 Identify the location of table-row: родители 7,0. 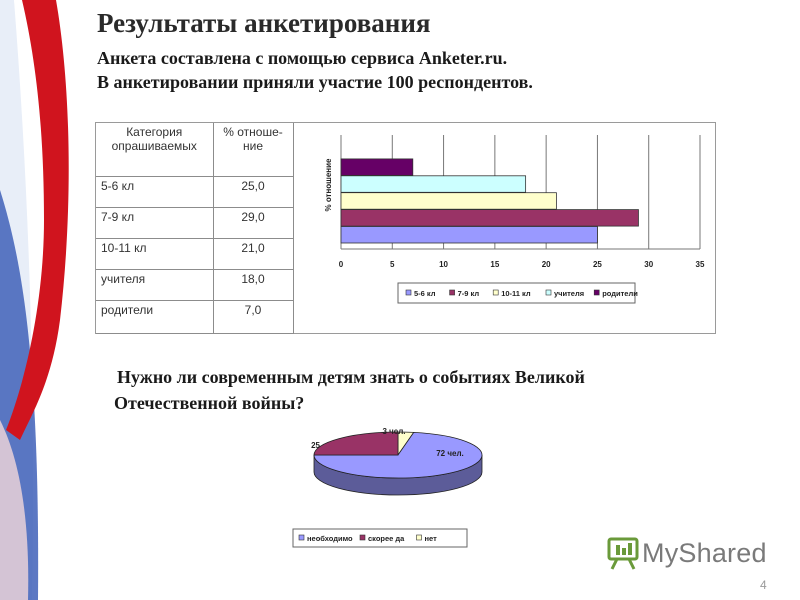
(195, 316).